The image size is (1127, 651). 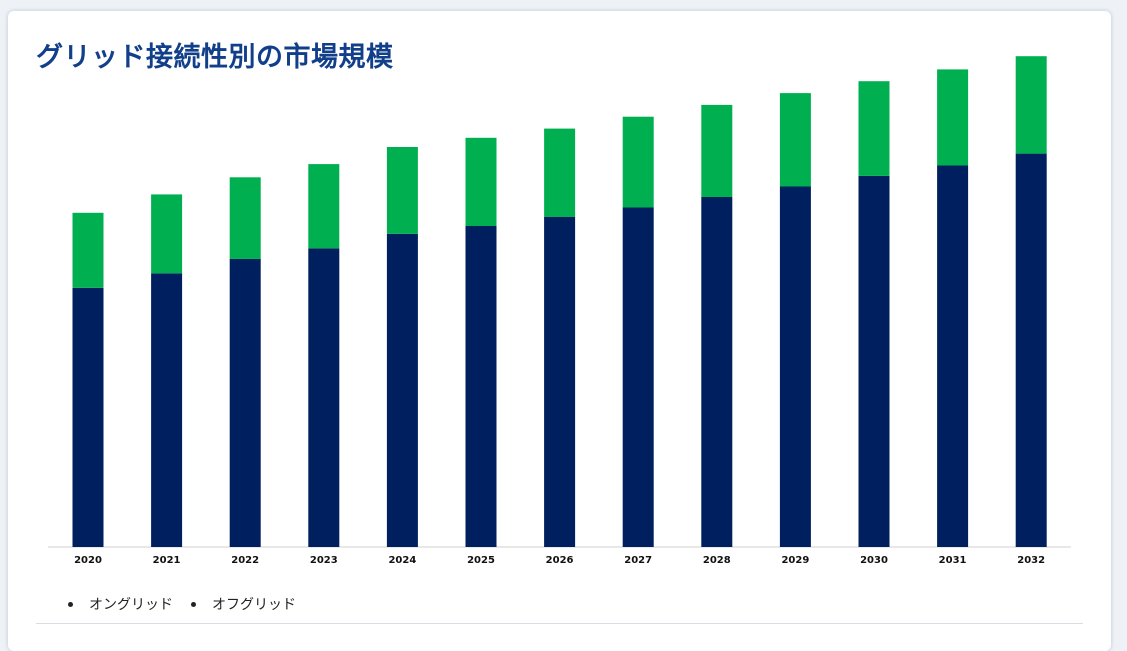 I want to click on bar-off-grid-2024, so click(x=402, y=190).